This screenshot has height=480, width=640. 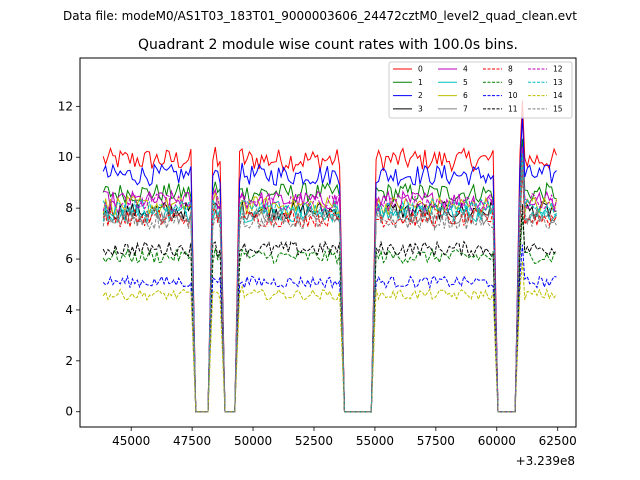 I want to click on legend-label-10: 10, so click(x=513, y=95).